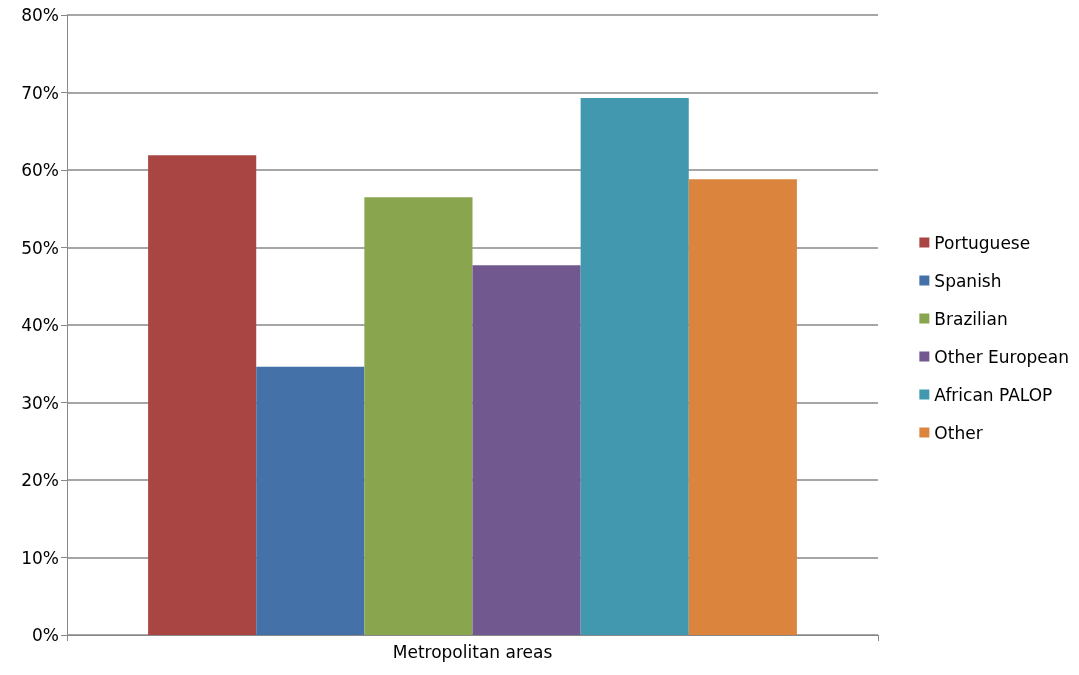 This screenshot has height=675, width=1079. I want to click on legend-label: African PALOP, so click(993, 394).